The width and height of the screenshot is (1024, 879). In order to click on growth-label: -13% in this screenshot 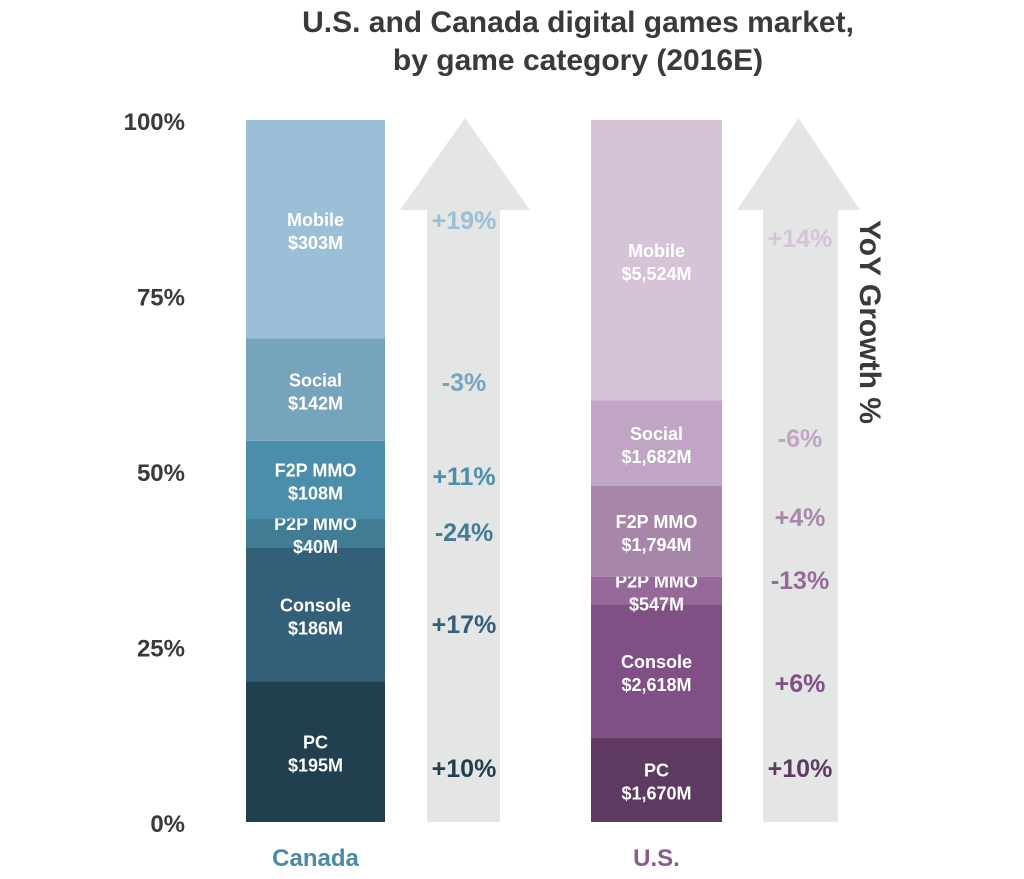, I will do `click(800, 581)`.